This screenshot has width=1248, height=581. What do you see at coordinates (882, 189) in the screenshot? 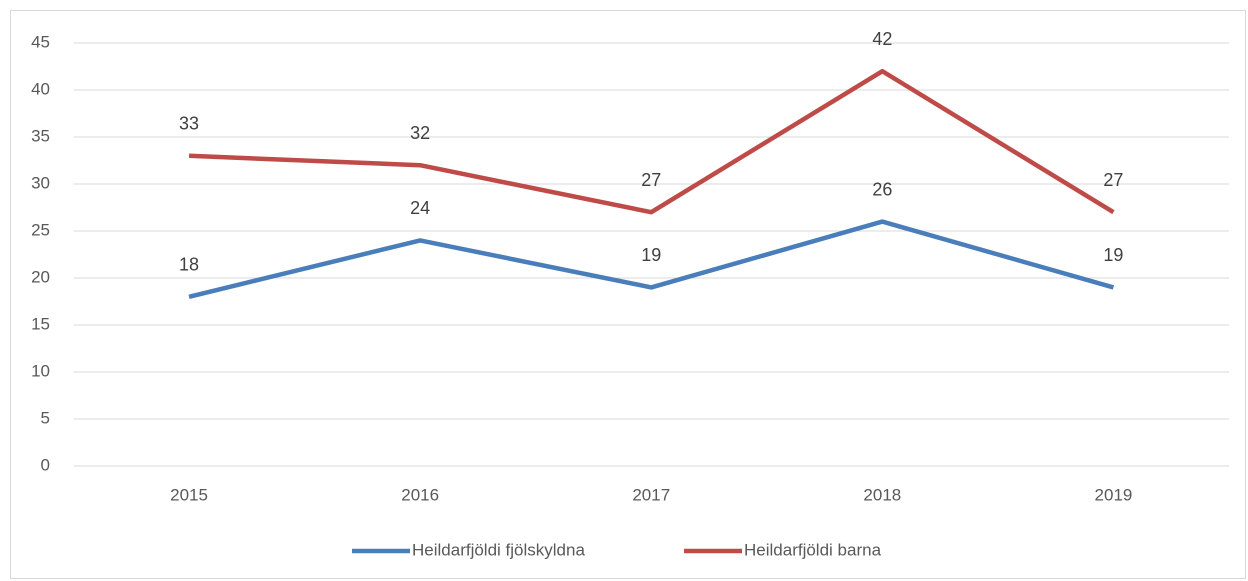
I see `data-label: 26` at bounding box center [882, 189].